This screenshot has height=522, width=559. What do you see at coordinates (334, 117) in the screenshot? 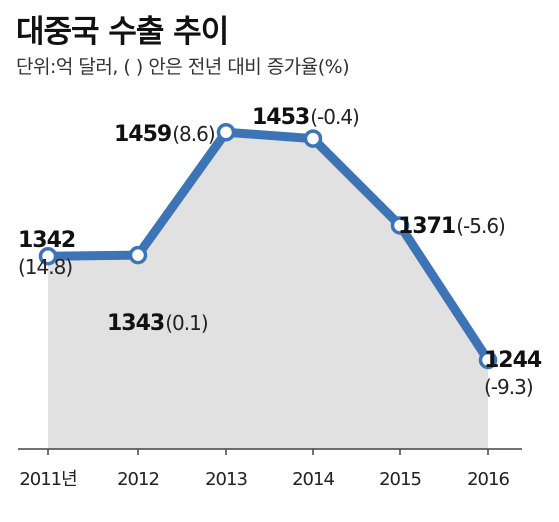
I see `data-change-label: (-0.4)` at bounding box center [334, 117].